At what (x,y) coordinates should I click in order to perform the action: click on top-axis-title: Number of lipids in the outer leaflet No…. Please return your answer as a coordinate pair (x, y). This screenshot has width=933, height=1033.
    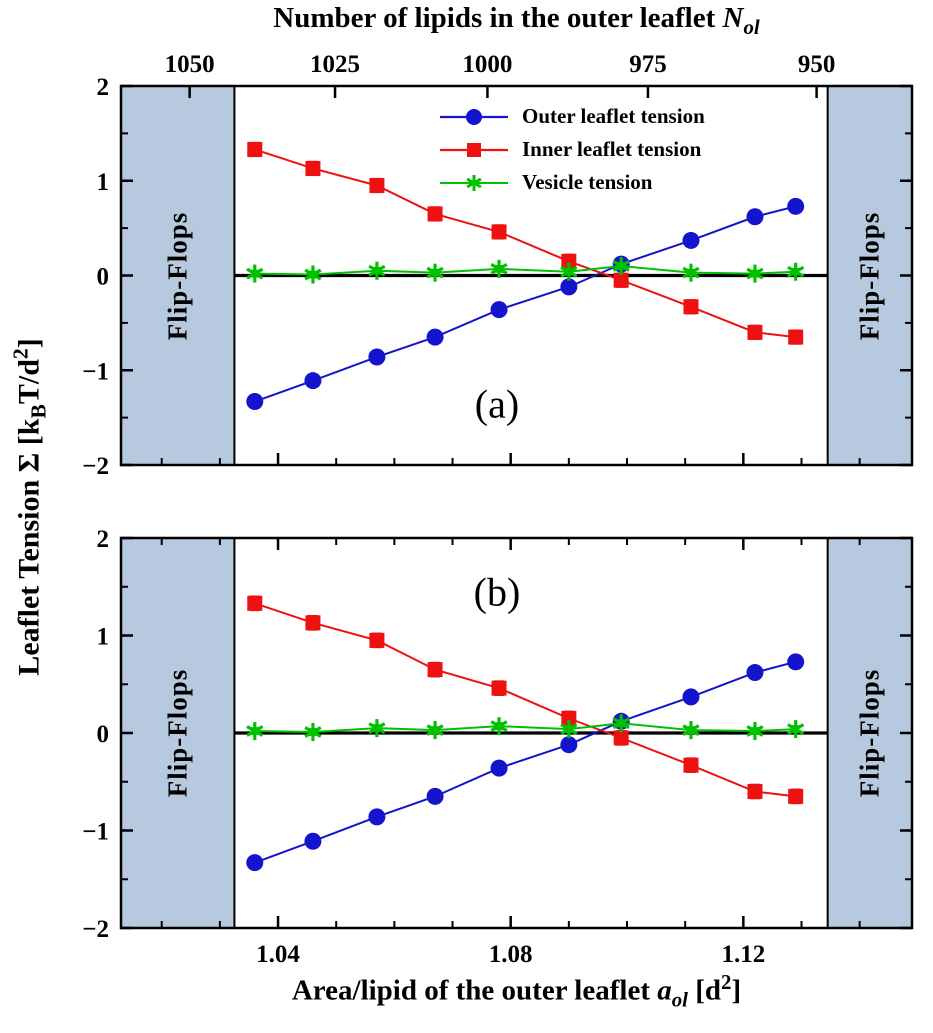
    Looking at the image, I should click on (516, 21).